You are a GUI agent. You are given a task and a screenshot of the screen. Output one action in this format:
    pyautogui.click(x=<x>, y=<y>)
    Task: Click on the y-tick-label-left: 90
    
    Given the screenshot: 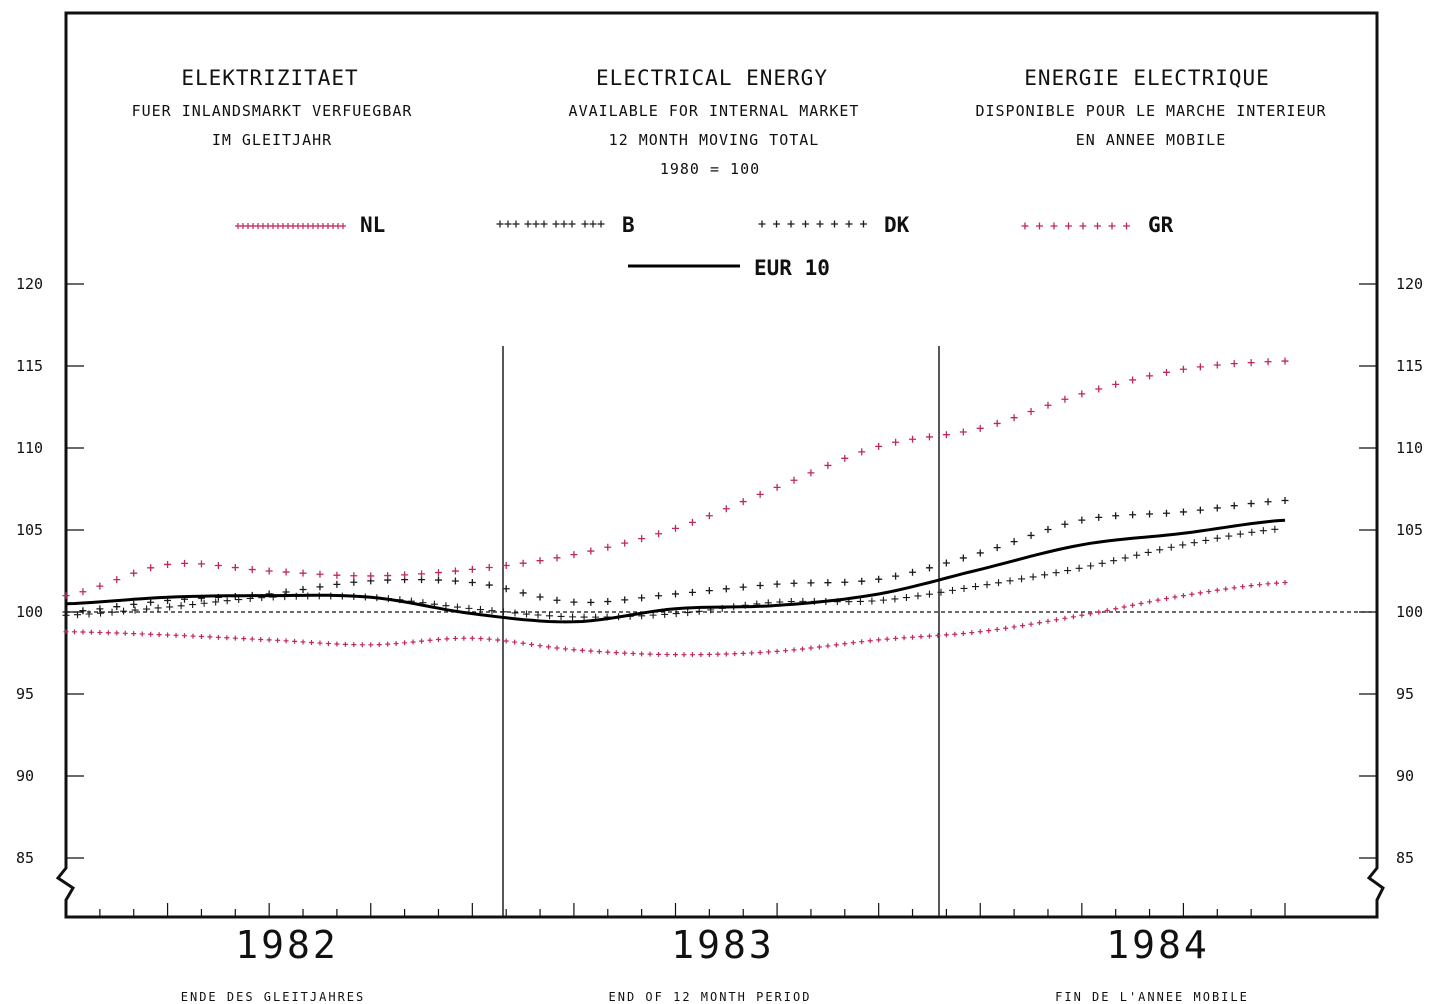 What is the action you would take?
    pyautogui.click(x=25, y=776)
    